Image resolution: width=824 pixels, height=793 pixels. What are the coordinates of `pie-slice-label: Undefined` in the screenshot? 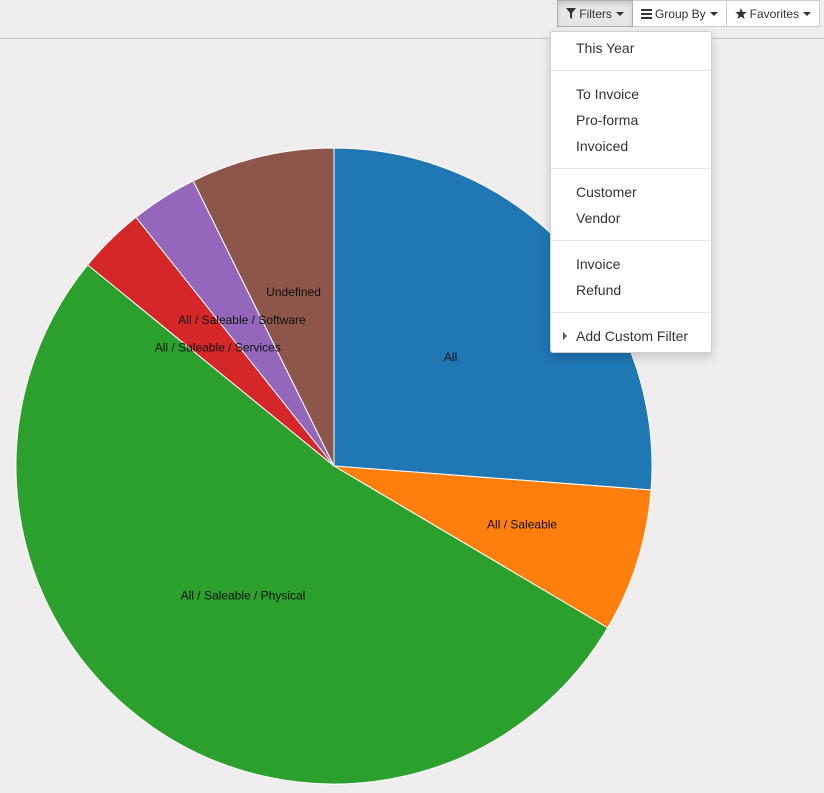 It's located at (293, 292).